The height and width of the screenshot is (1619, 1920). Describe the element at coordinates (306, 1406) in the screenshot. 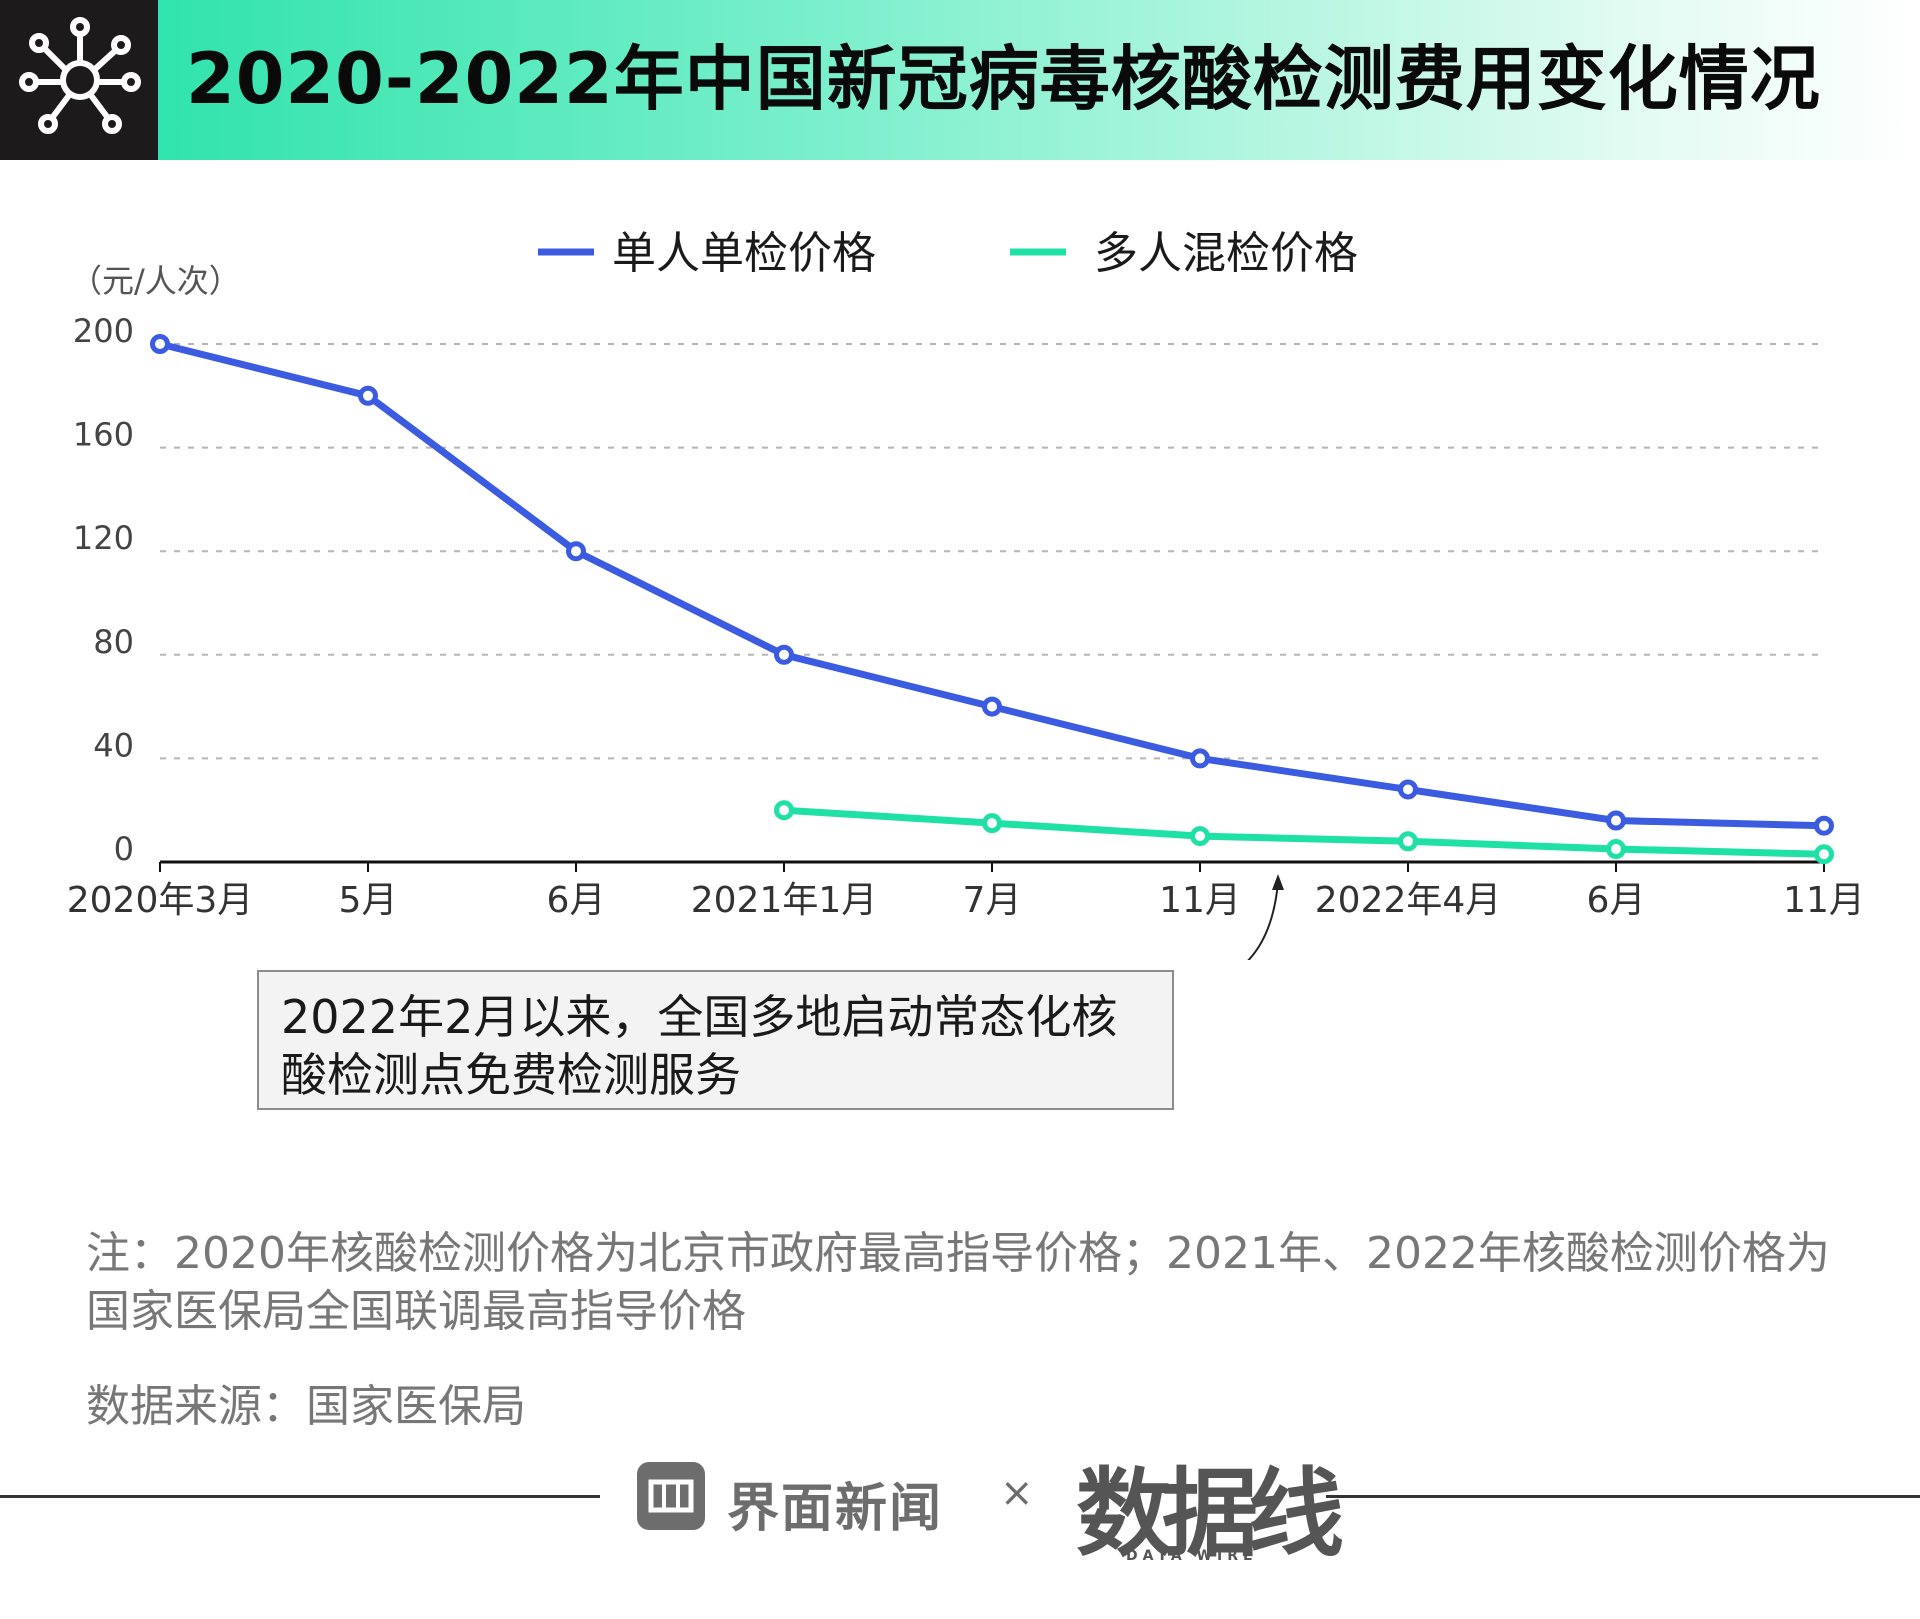

I see `data-source: 数据来源：国家医保局` at that location.